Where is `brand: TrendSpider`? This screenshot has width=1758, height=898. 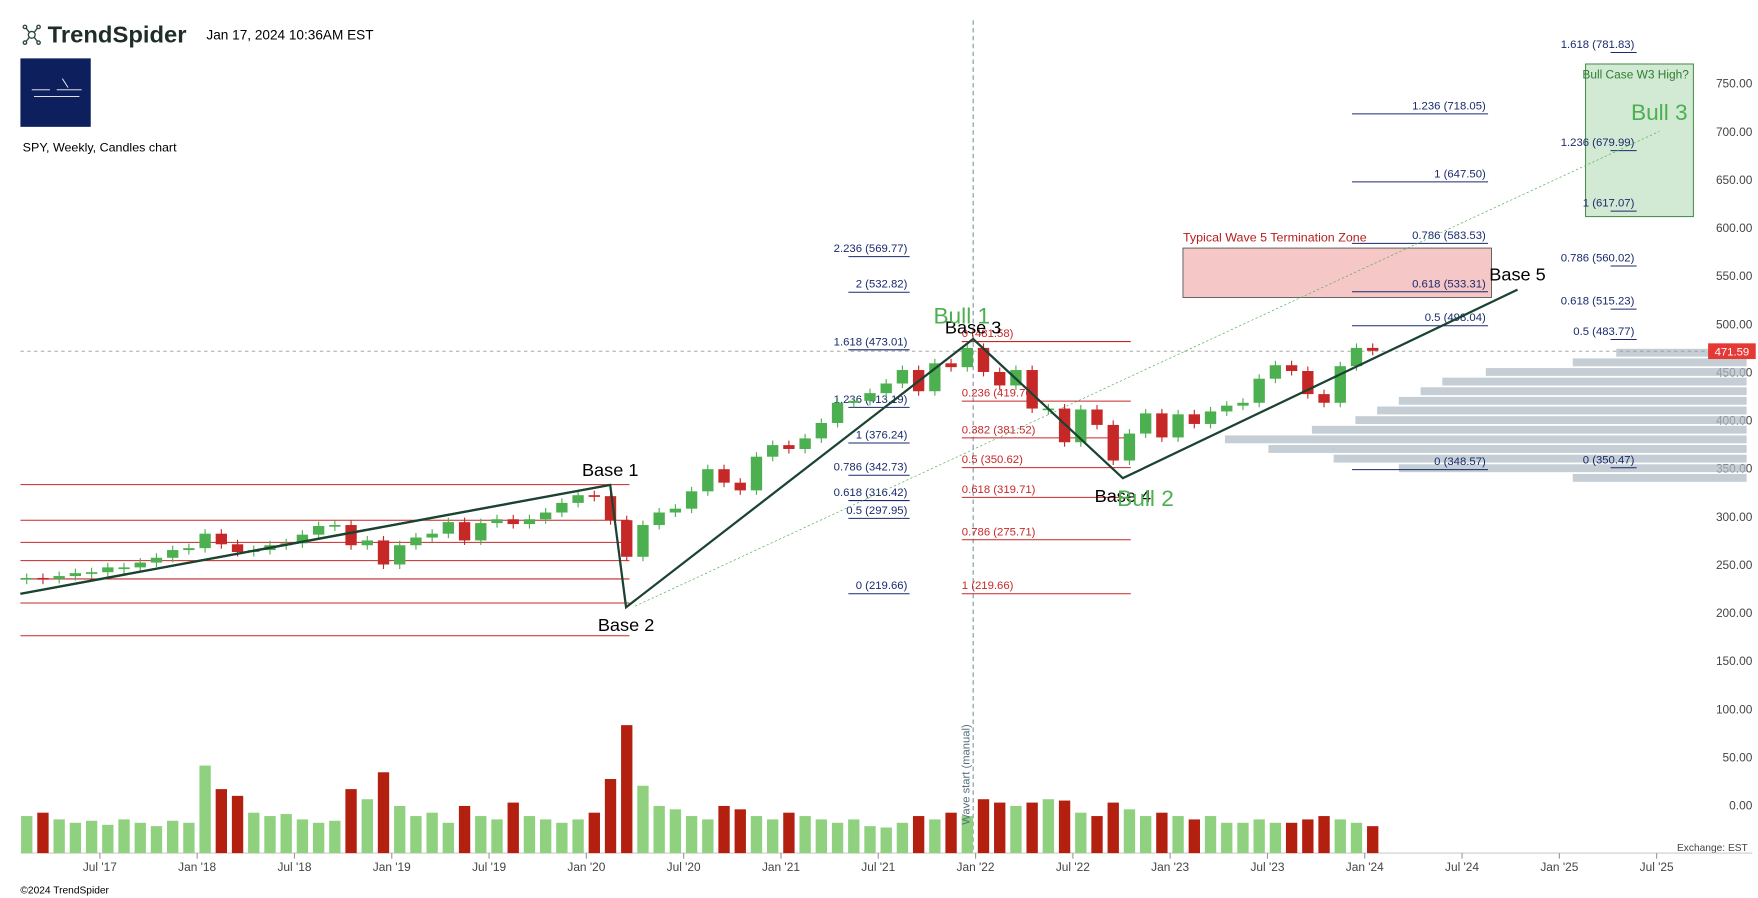
brand: TrendSpider is located at coordinates (117, 36).